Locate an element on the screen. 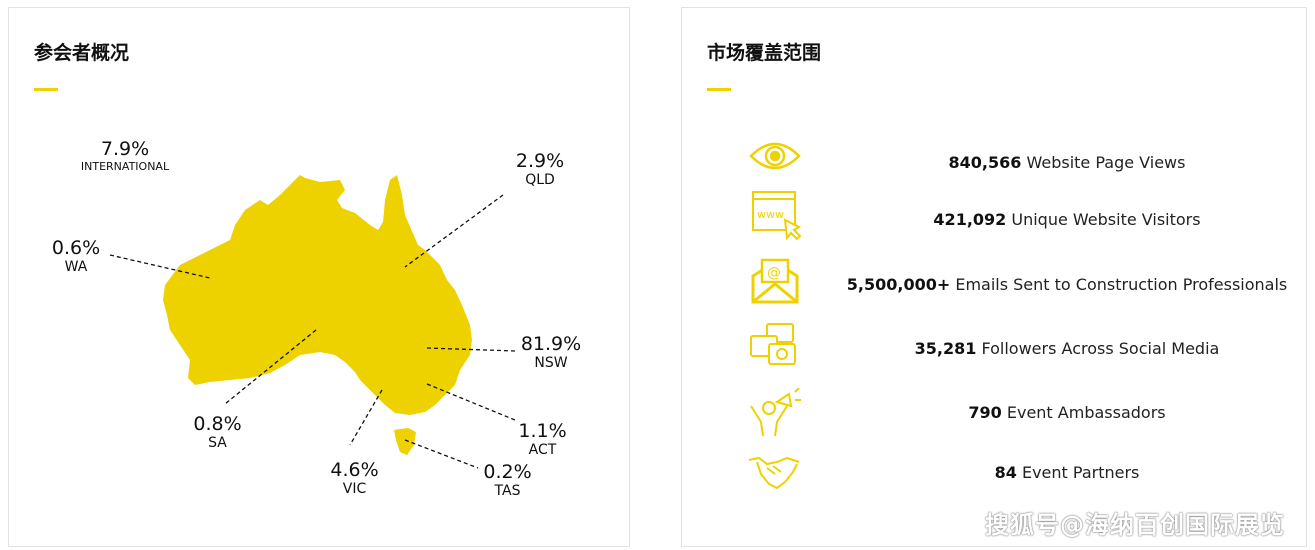 The width and height of the screenshot is (1315, 550). label-act: 1.1% ACT is located at coordinates (542, 439).